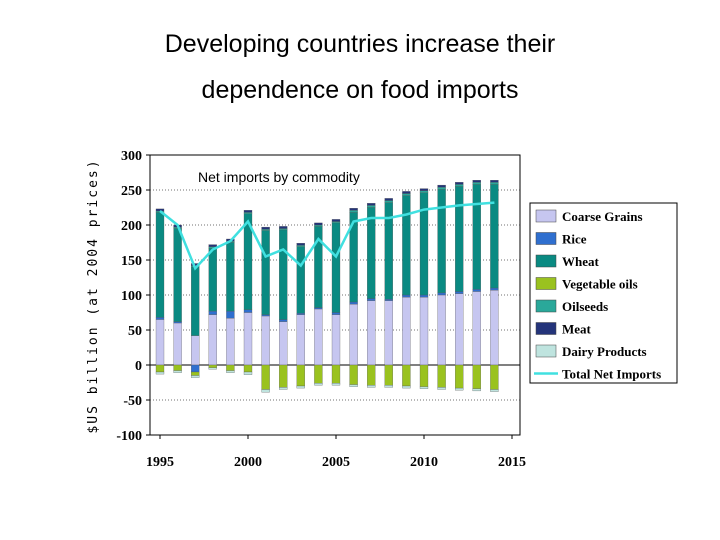  Describe the element at coordinates (132, 401) in the screenshot. I see `y-tick-label: -50` at that location.